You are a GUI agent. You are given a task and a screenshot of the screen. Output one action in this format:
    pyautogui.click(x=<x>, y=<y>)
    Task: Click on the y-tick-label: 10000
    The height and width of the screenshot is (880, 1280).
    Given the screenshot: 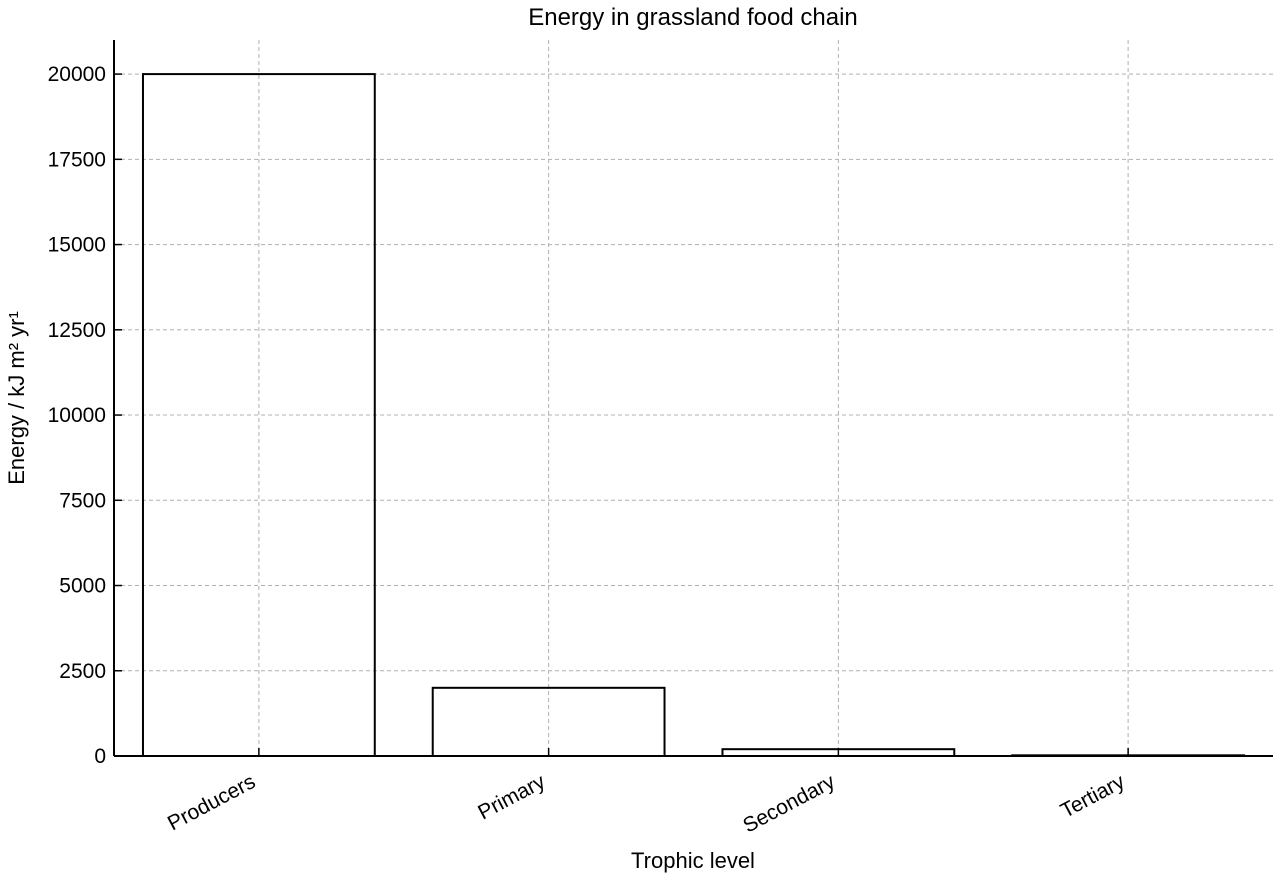 What is the action you would take?
    pyautogui.click(x=77, y=415)
    